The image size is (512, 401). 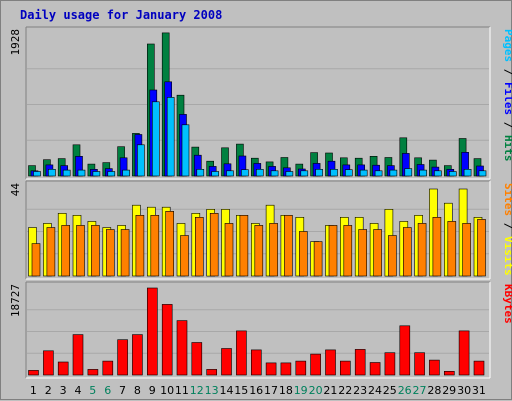 I want to click on day-label-3: 3, so click(x=63, y=390).